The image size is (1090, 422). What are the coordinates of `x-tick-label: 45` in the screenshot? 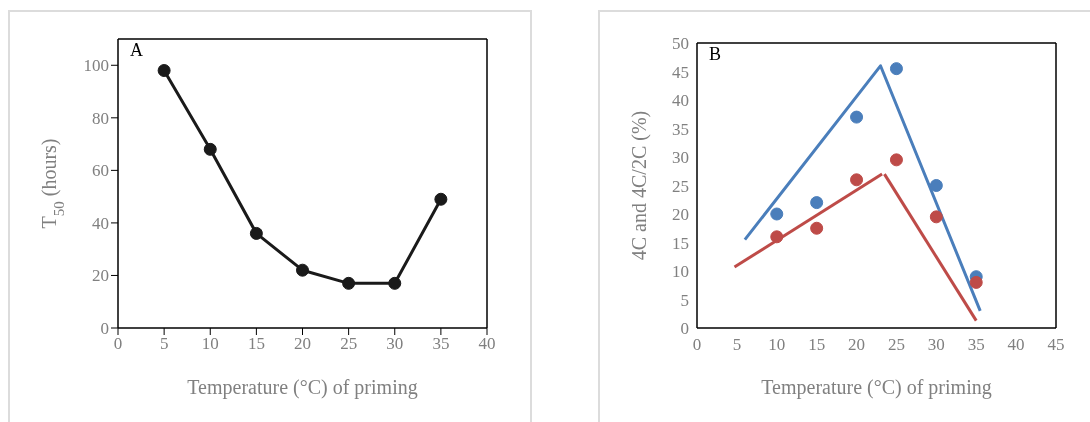 It's located at (1056, 345).